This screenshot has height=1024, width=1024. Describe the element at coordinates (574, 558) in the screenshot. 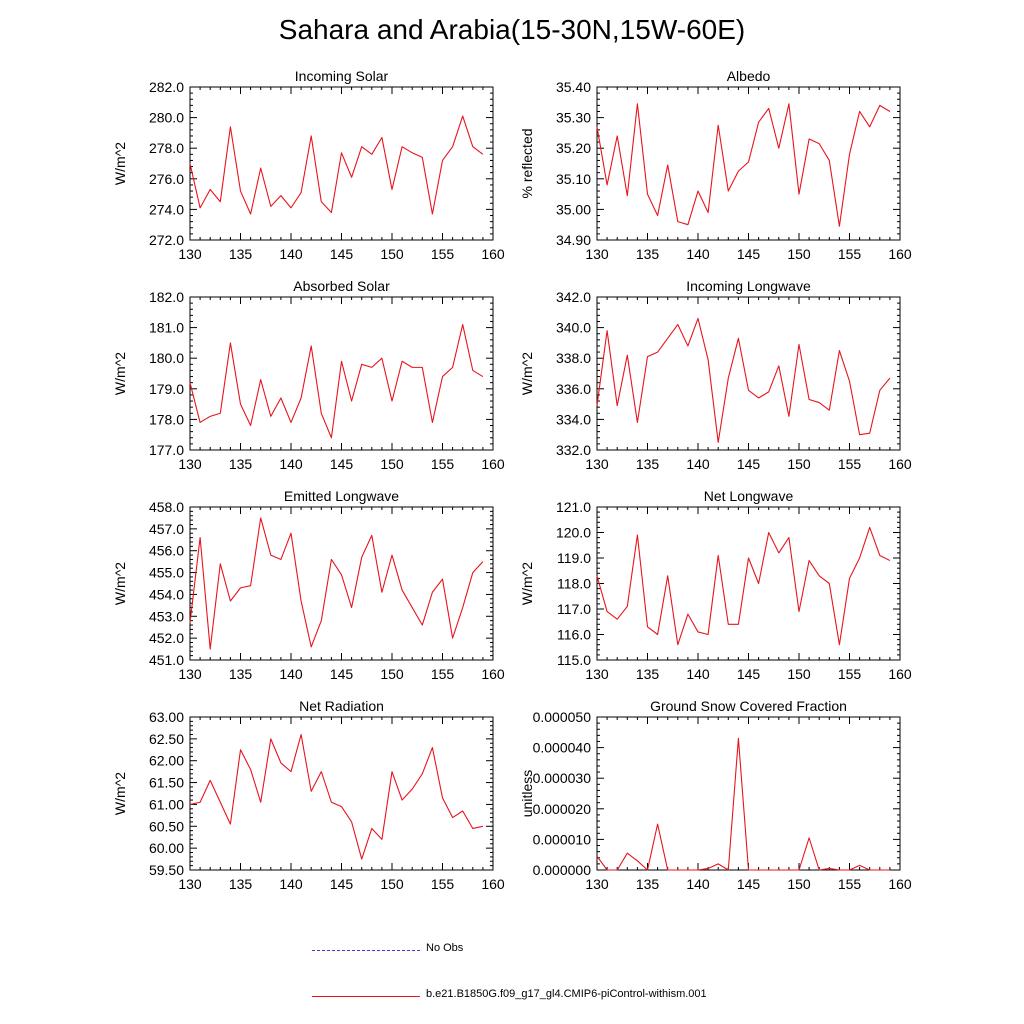

I see `y-tick-label: 119.0` at that location.